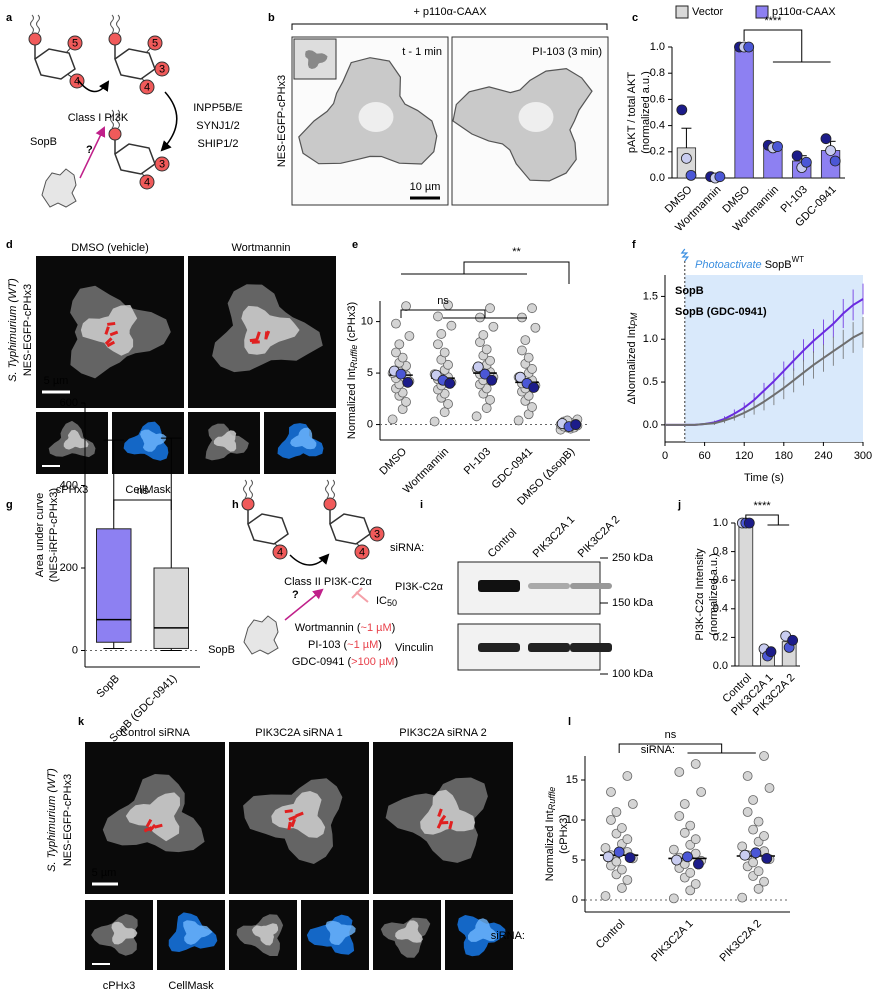 The height and width of the screenshot is (993, 874). Describe the element at coordinates (352, 370) in the screenshot. I see `y-axis-label: Normalized IntRuffle (cPHx3)` at that location.